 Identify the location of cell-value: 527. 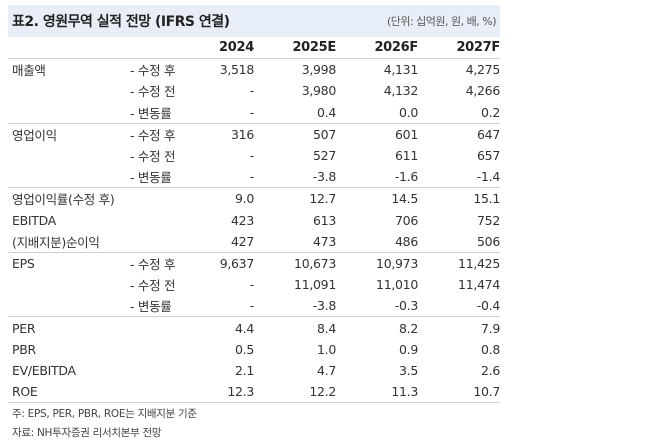
(324, 156).